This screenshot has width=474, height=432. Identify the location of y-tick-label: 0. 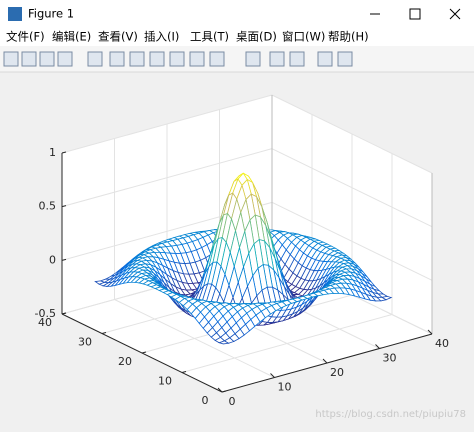
(205, 400).